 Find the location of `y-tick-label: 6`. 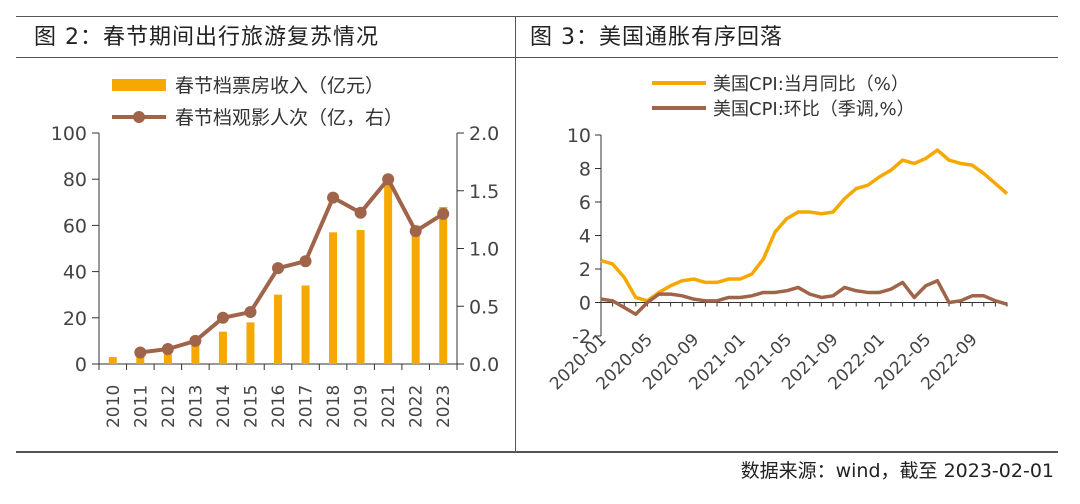

y-tick-label: 6 is located at coordinates (585, 203).